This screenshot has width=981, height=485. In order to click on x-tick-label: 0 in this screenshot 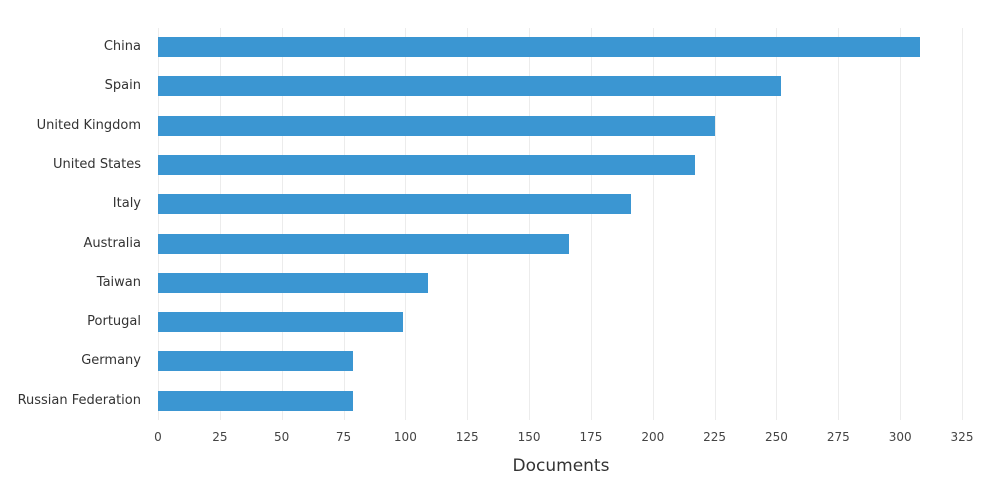, I will do `click(158, 437)`.